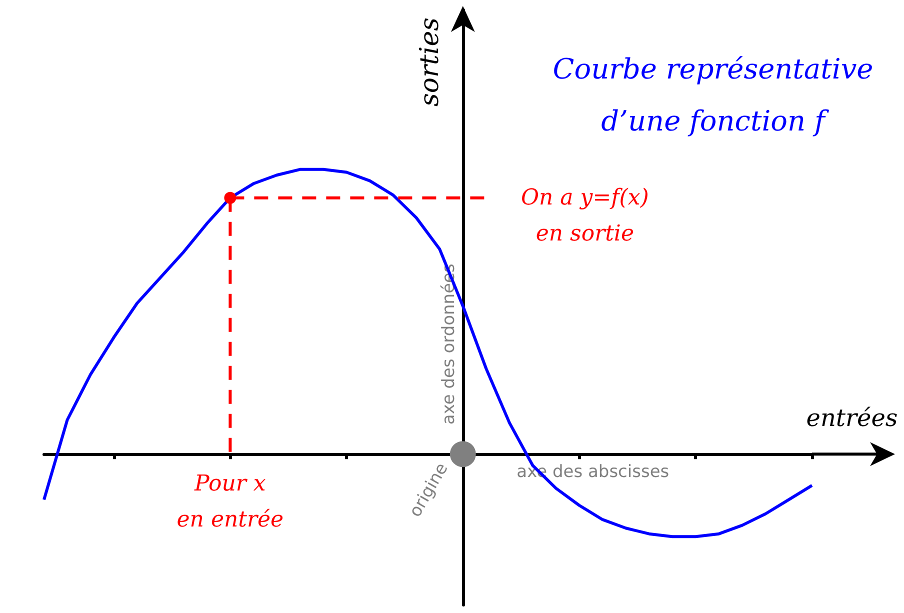 The height and width of the screenshot is (613, 904). I want to click on annotation: axe des ordonnées, so click(448, 344).